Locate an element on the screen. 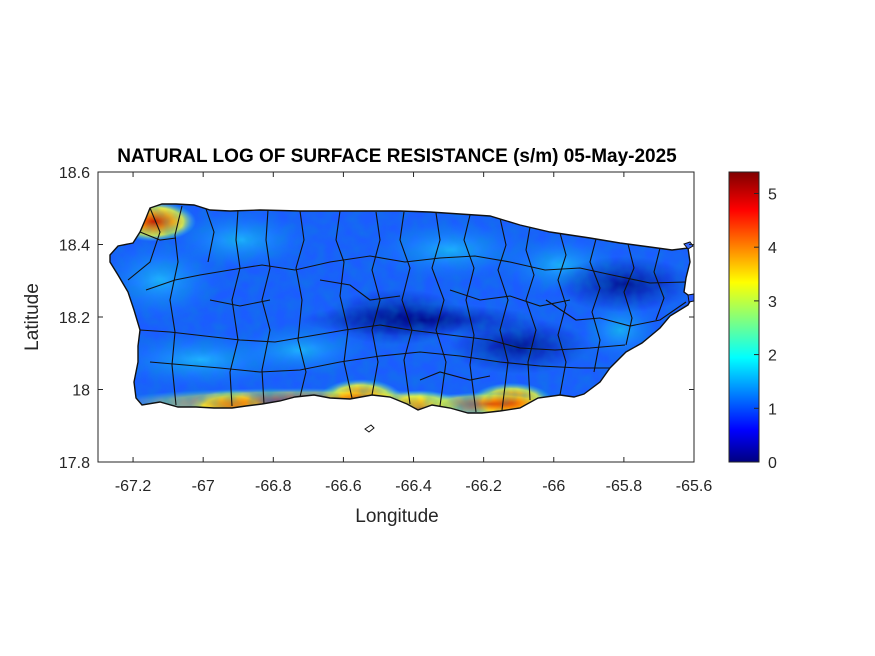 The width and height of the screenshot is (875, 656). x-tick-label: -67 is located at coordinates (203, 486).